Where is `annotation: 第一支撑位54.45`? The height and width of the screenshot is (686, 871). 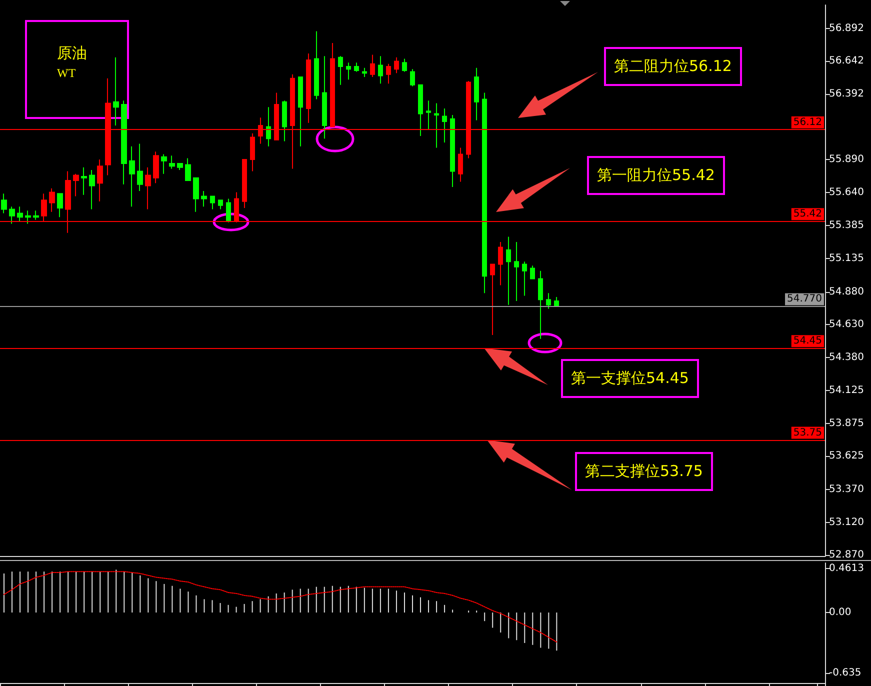
annotation: 第一支撑位54.45 is located at coordinates (630, 378).